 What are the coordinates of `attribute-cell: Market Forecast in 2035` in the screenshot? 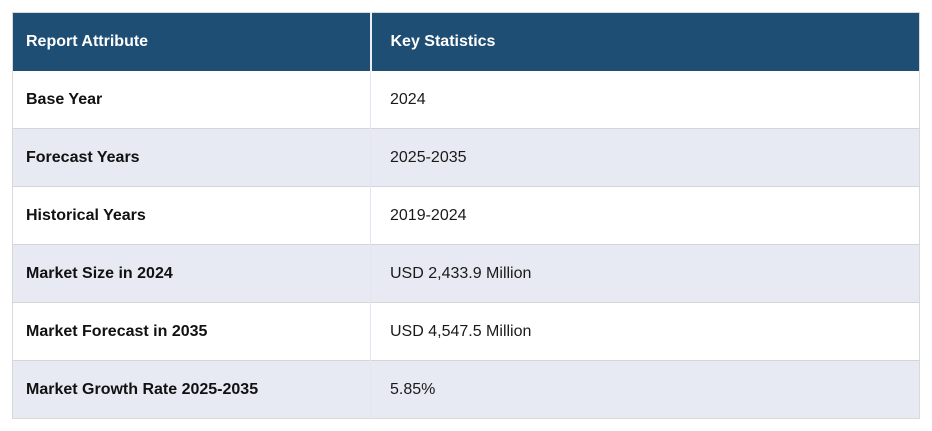 It's located at (117, 331).